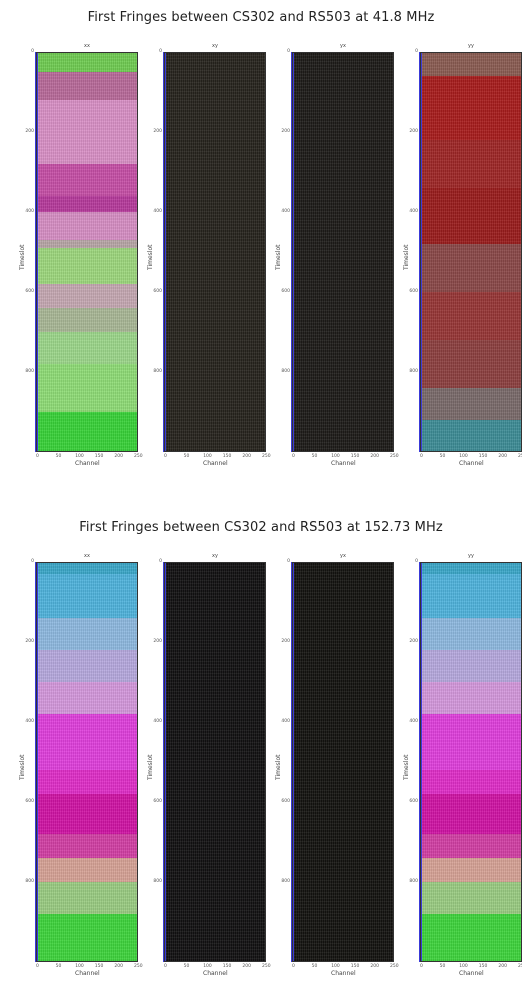 The image size is (522, 982). What do you see at coordinates (87, 46) in the screenshot?
I see `panel-title: xx` at bounding box center [87, 46].